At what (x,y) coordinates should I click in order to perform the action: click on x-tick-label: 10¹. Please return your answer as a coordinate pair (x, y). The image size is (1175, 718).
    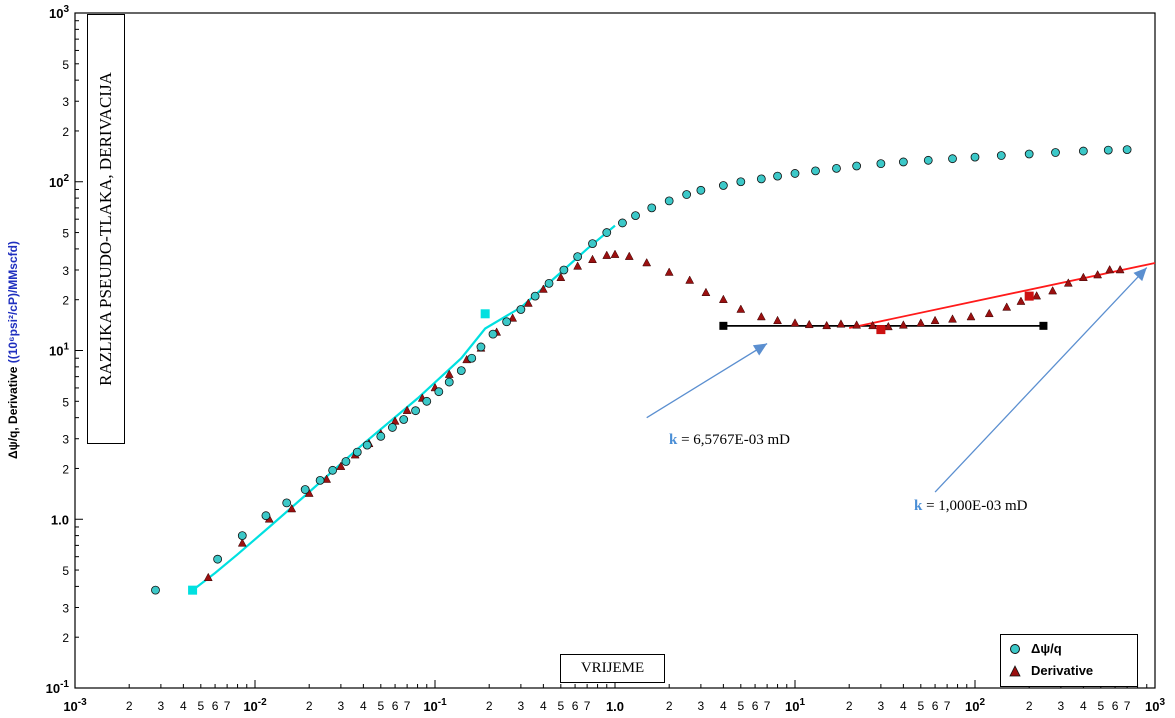
    Looking at the image, I should click on (795, 705).